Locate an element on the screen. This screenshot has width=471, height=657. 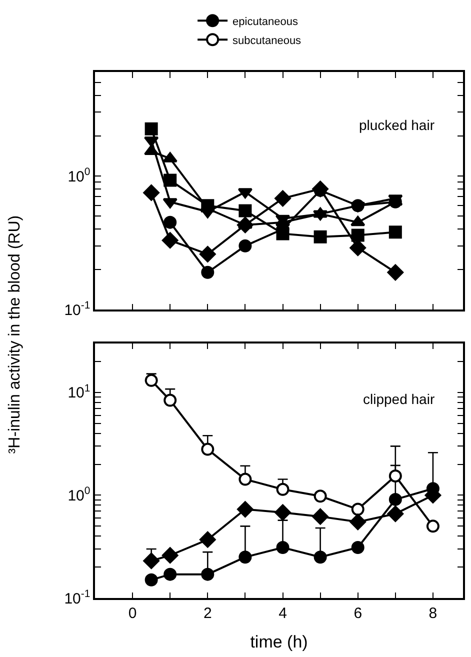
legend-label: epicutaneous is located at coordinates (265, 22).